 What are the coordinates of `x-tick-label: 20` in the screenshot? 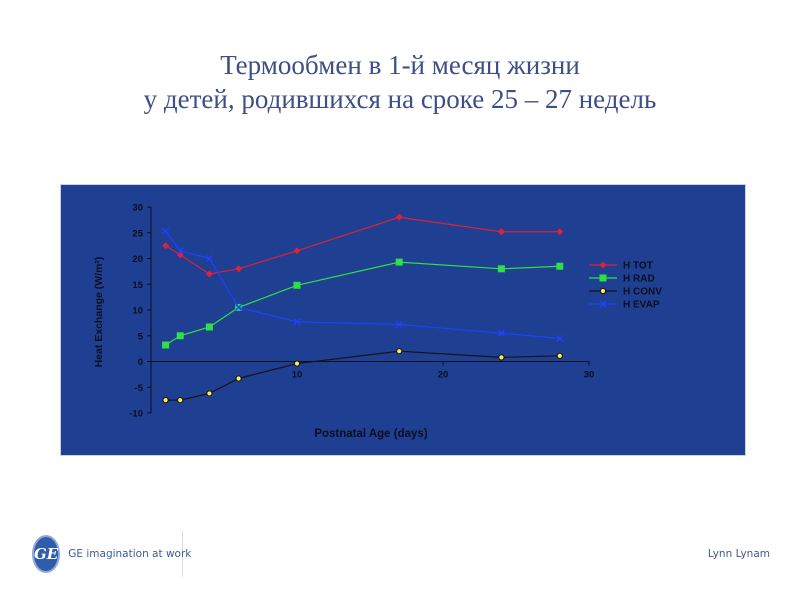 It's located at (443, 375).